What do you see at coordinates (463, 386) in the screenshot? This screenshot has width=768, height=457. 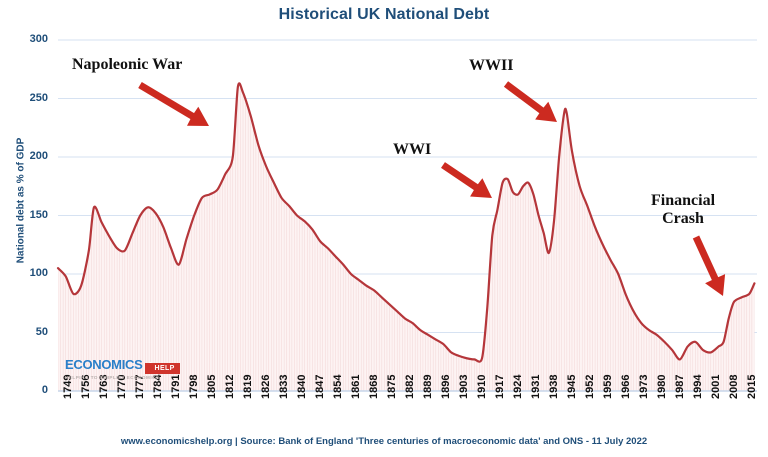 I see `x-axis-tick-1903: 1903` at bounding box center [463, 386].